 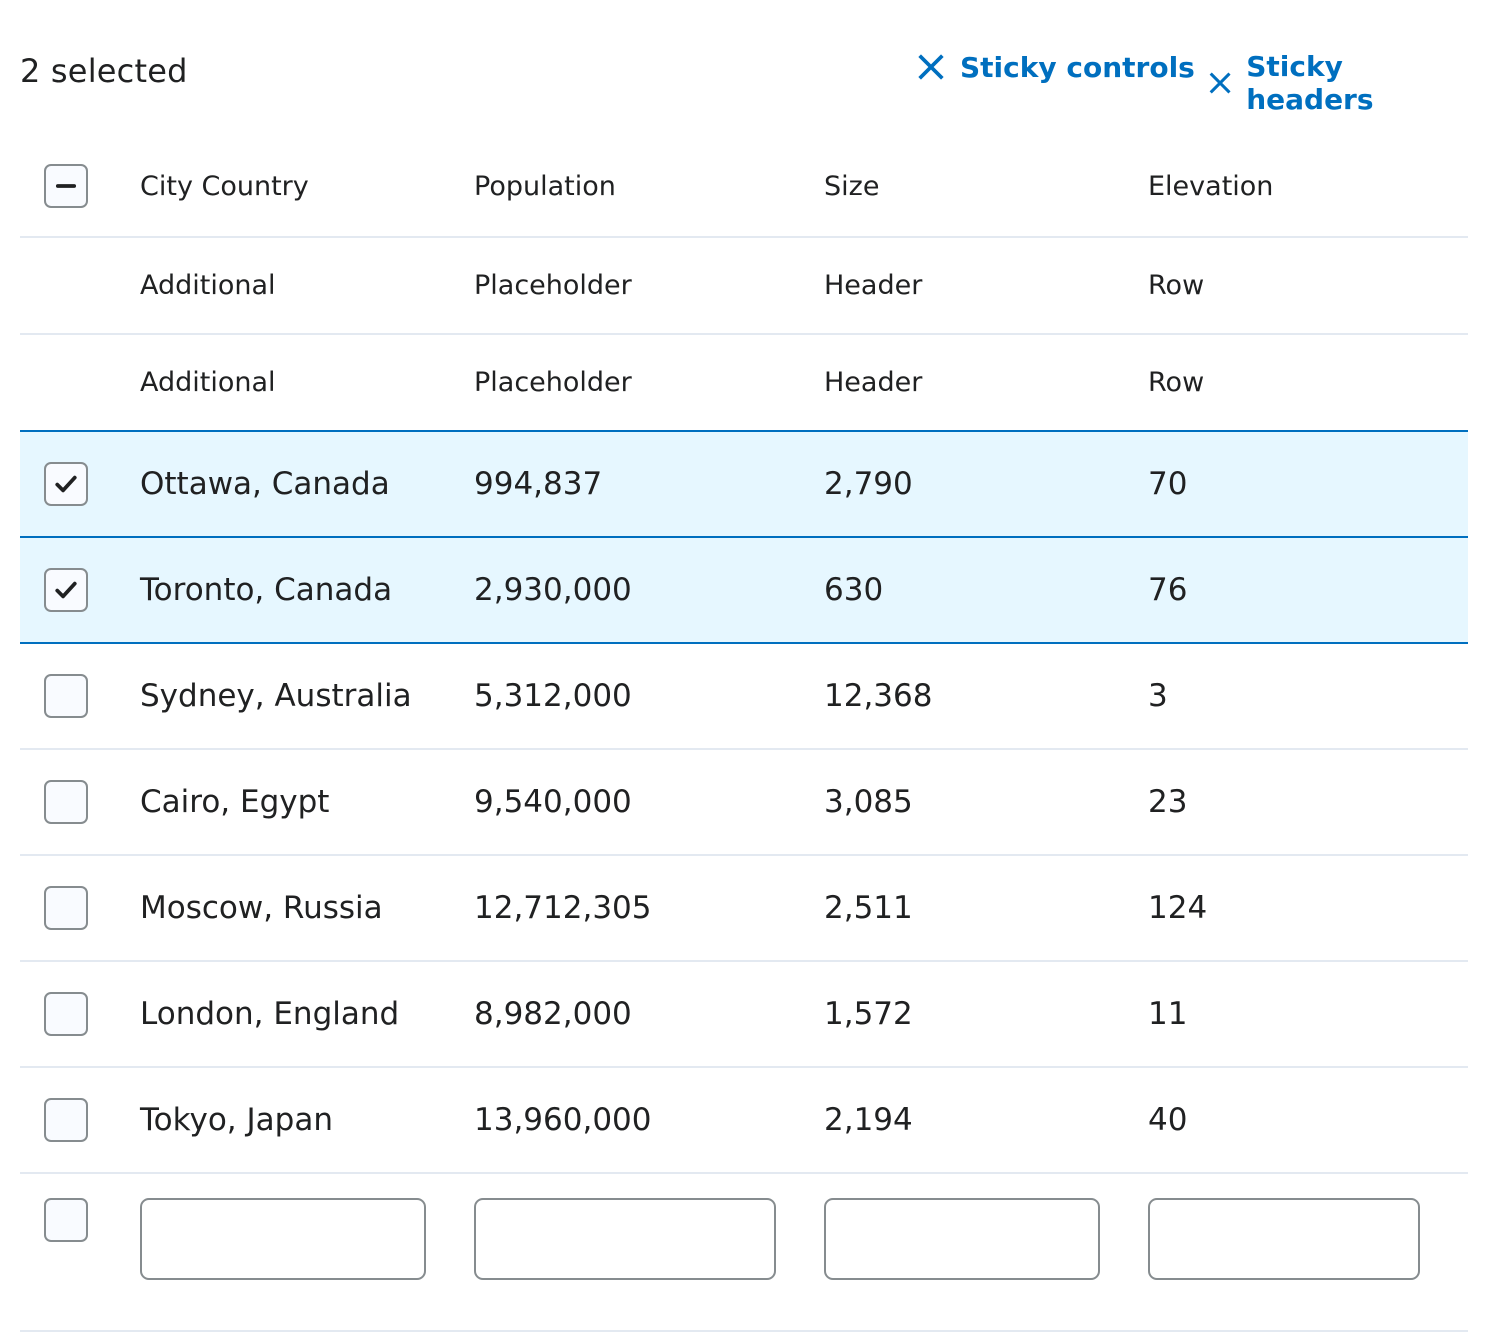 I want to click on table-row: Tokyo, Japan 13,960,000 2,194 40, so click(x=744, y=1120).